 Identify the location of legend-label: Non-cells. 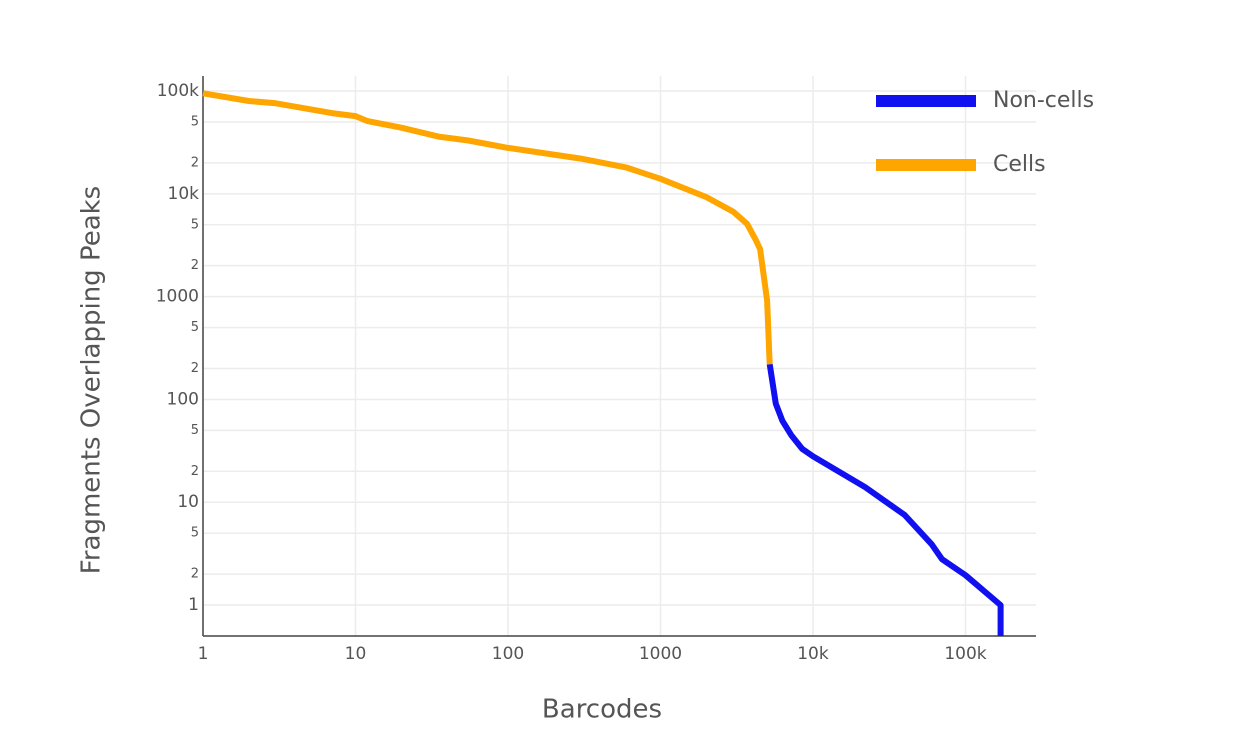
(1043, 100).